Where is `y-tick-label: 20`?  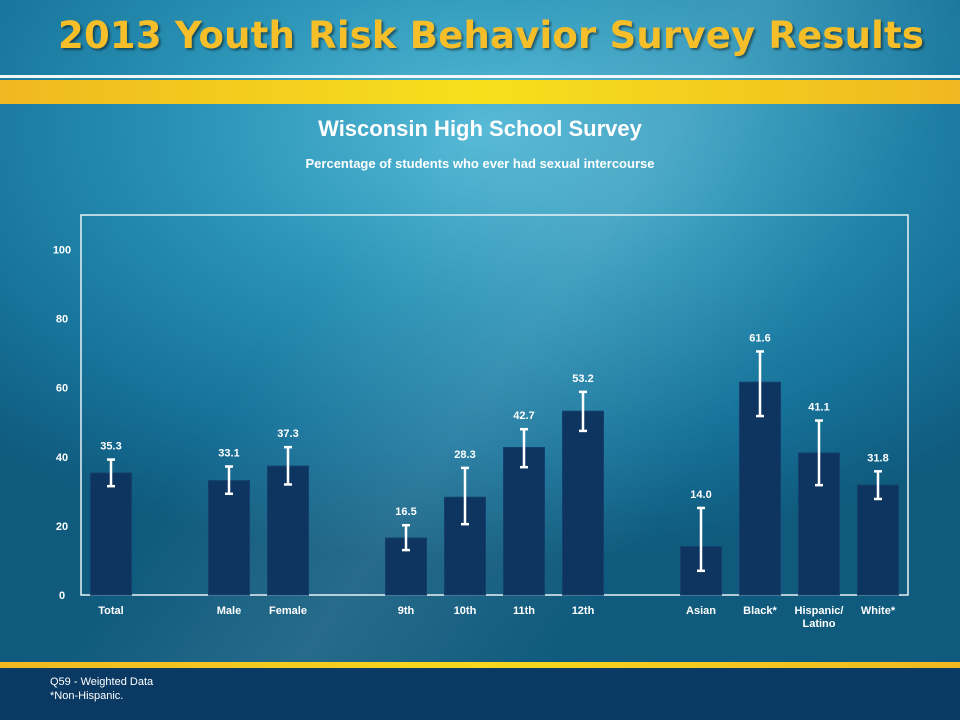
y-tick-label: 20 is located at coordinates (62, 527).